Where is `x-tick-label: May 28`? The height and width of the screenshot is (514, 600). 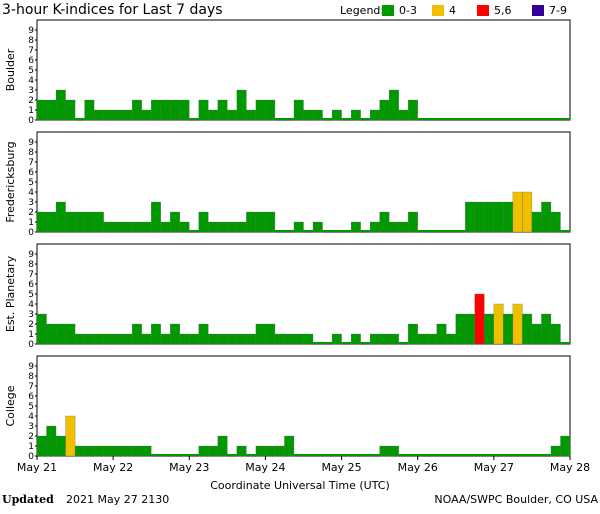 x-tick-label: May 28 is located at coordinates (570, 467).